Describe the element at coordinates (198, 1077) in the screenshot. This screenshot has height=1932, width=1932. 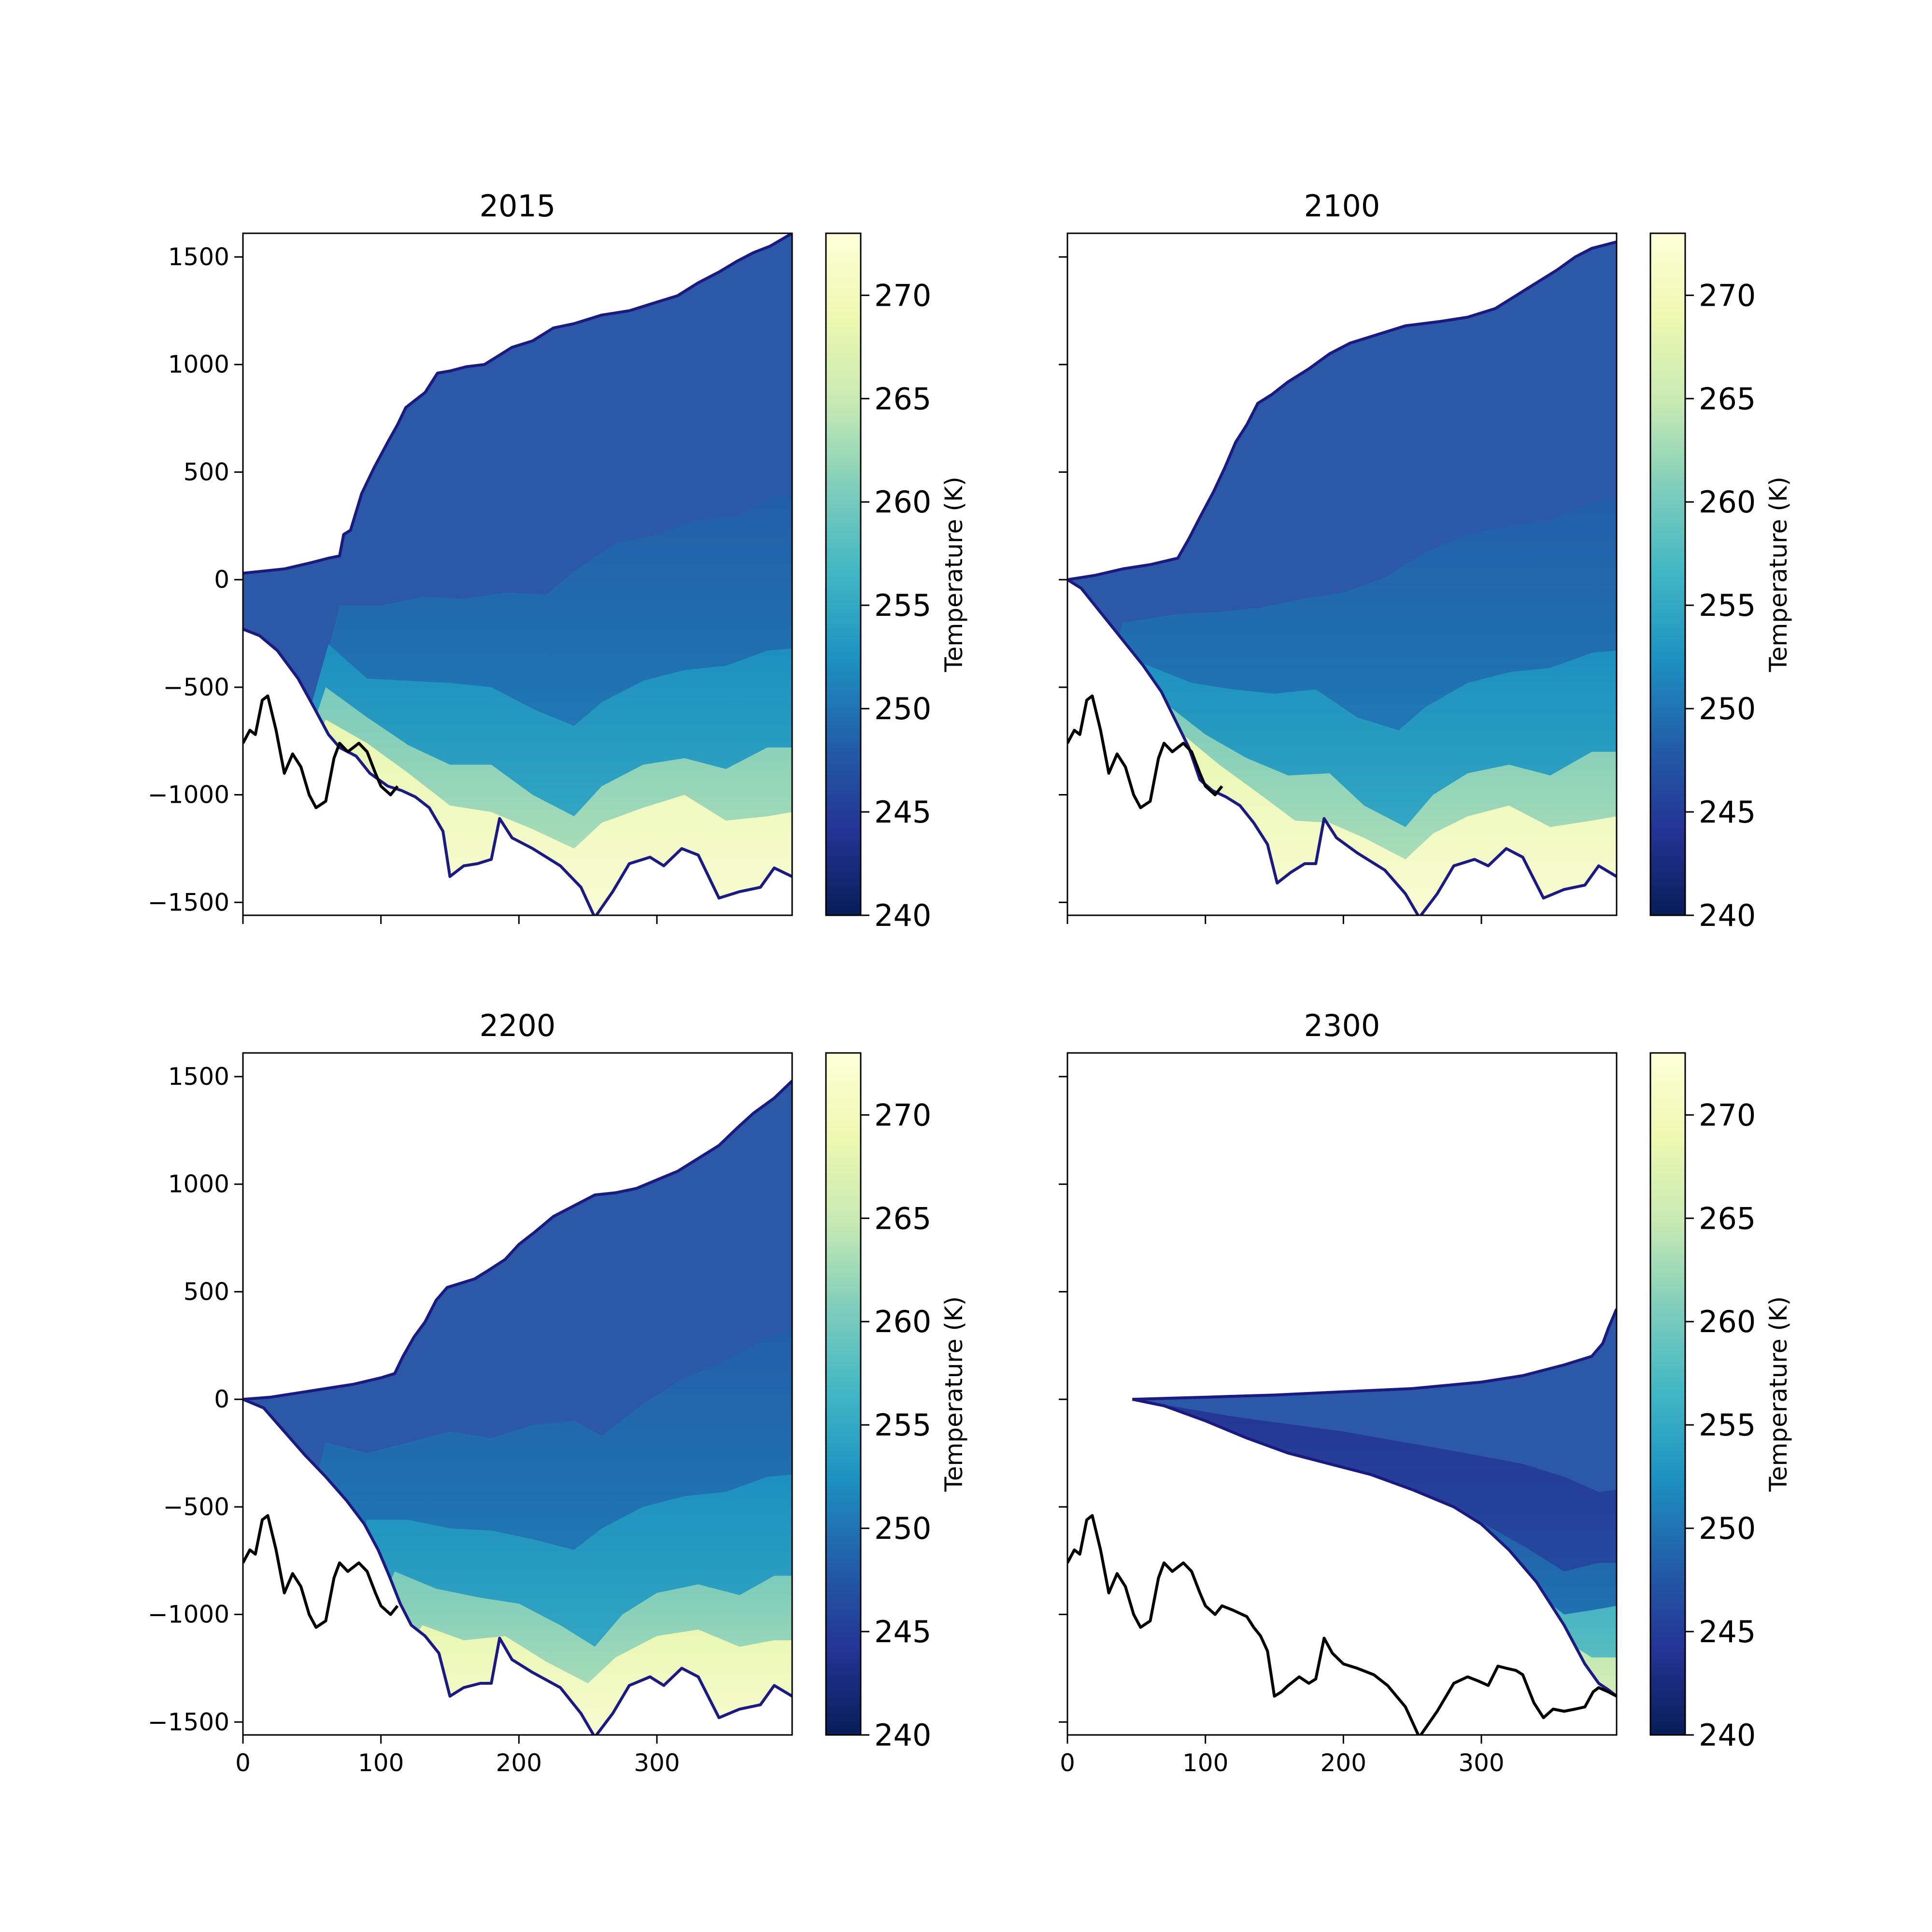
I see `panel-2-ytick-label: 1500` at that location.